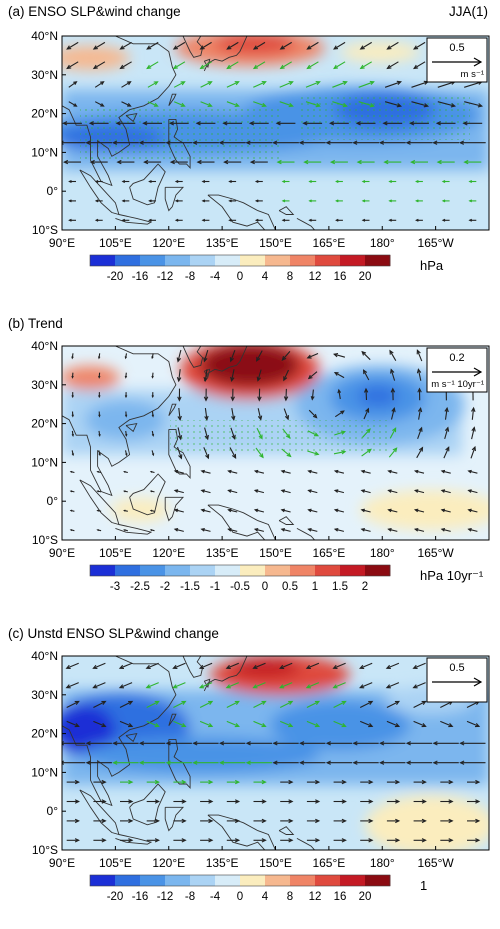 Image resolution: width=500 pixels, height=929 pixels. Describe the element at coordinates (472, 74) in the screenshot. I see `reference-vector-unit: m s⁻¹` at that location.